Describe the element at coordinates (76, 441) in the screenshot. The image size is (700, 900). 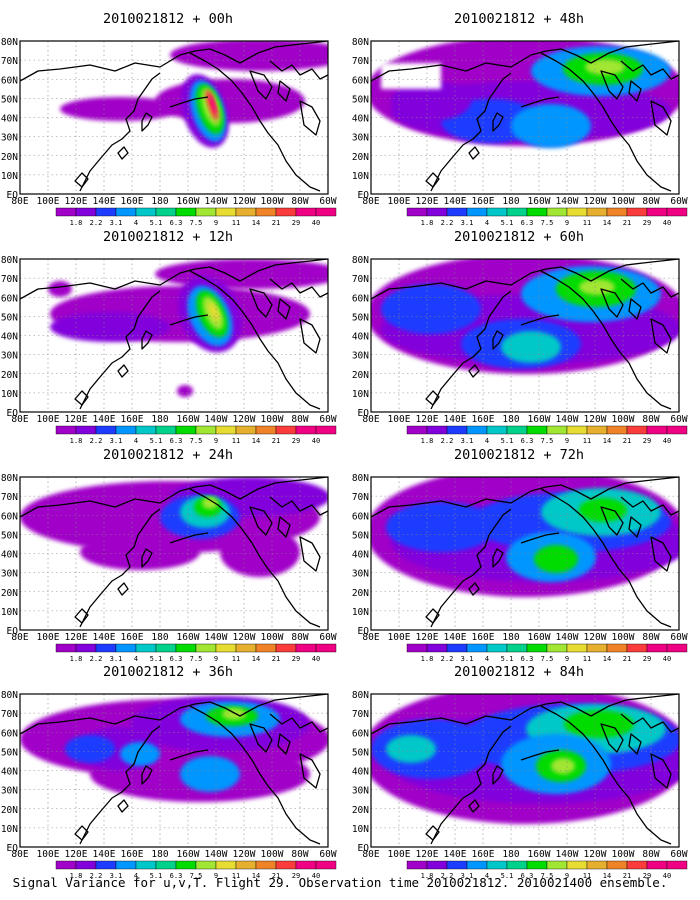
I see `colorbar-label: 1.8` at that location.